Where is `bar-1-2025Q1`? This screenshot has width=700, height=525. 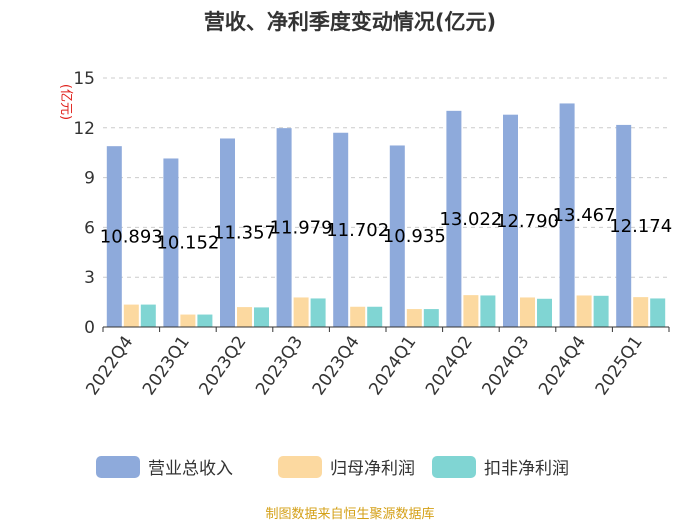
bar-1-2025Q1 is located at coordinates (624, 226).